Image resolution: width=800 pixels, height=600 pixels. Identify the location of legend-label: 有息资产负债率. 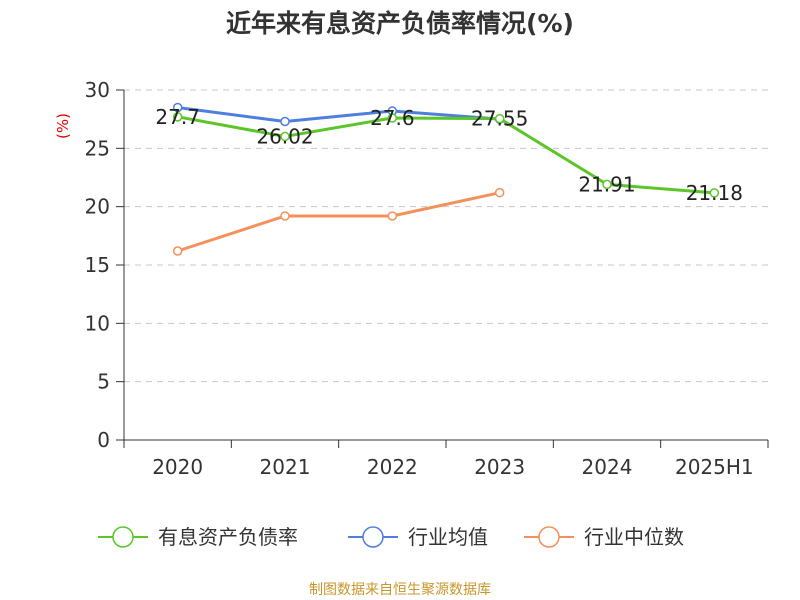
(228, 537).